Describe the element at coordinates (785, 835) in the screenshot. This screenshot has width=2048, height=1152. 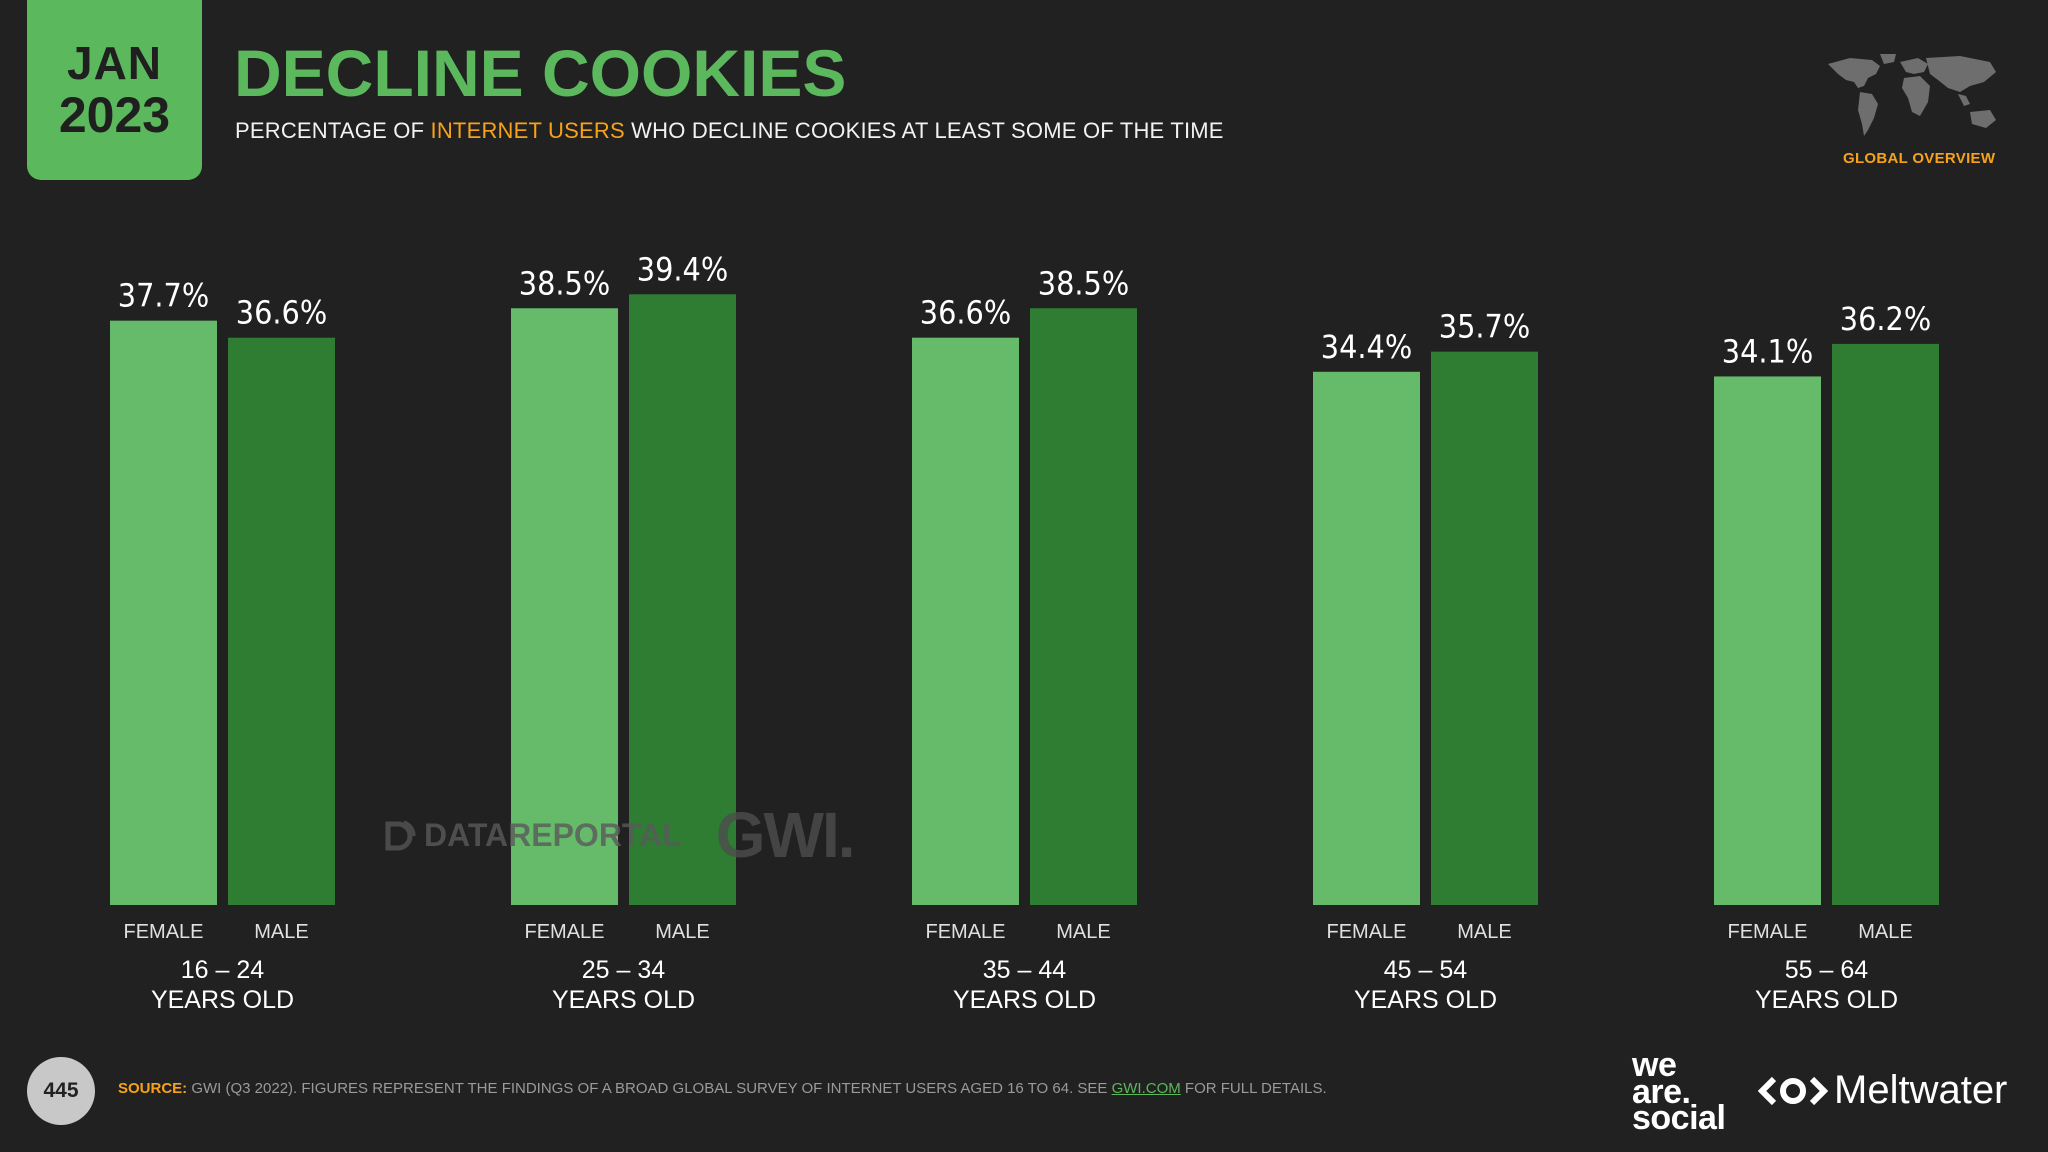
I see `gwi-watermark: GWI.` at that location.